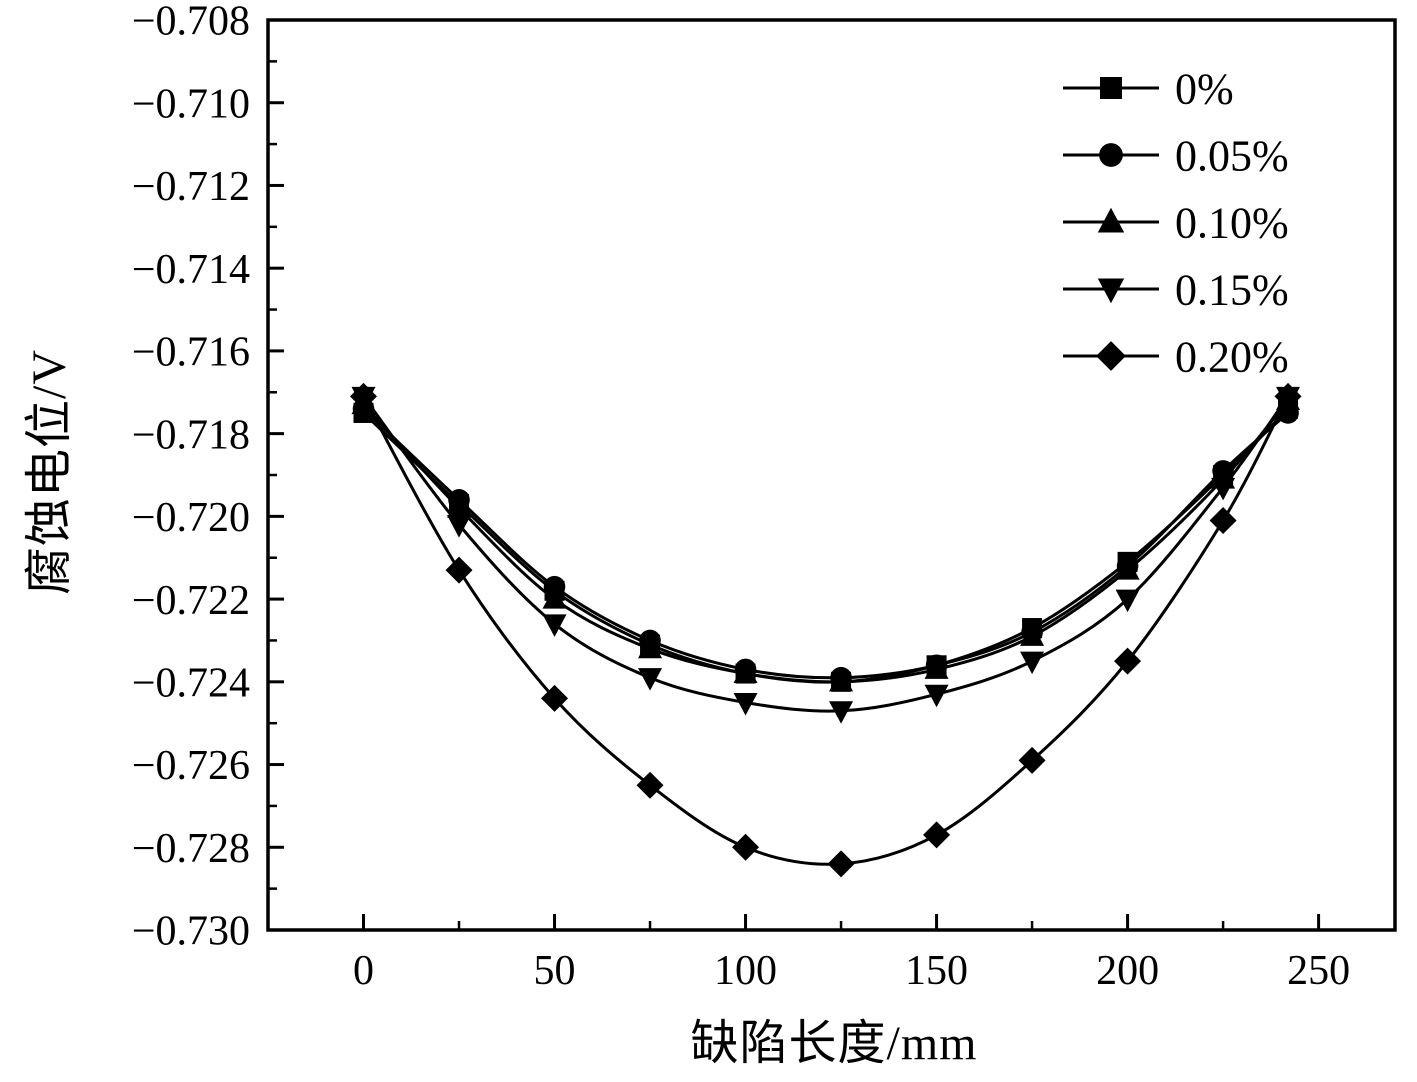 The width and height of the screenshot is (1417, 1082). Describe the element at coordinates (191, 22) in the screenshot. I see `y-tick-label: −0.708` at that location.